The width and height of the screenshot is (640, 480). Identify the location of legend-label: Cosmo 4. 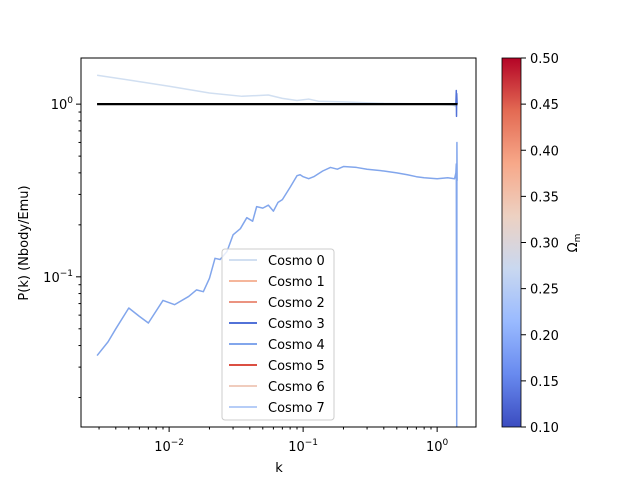
(296, 345).